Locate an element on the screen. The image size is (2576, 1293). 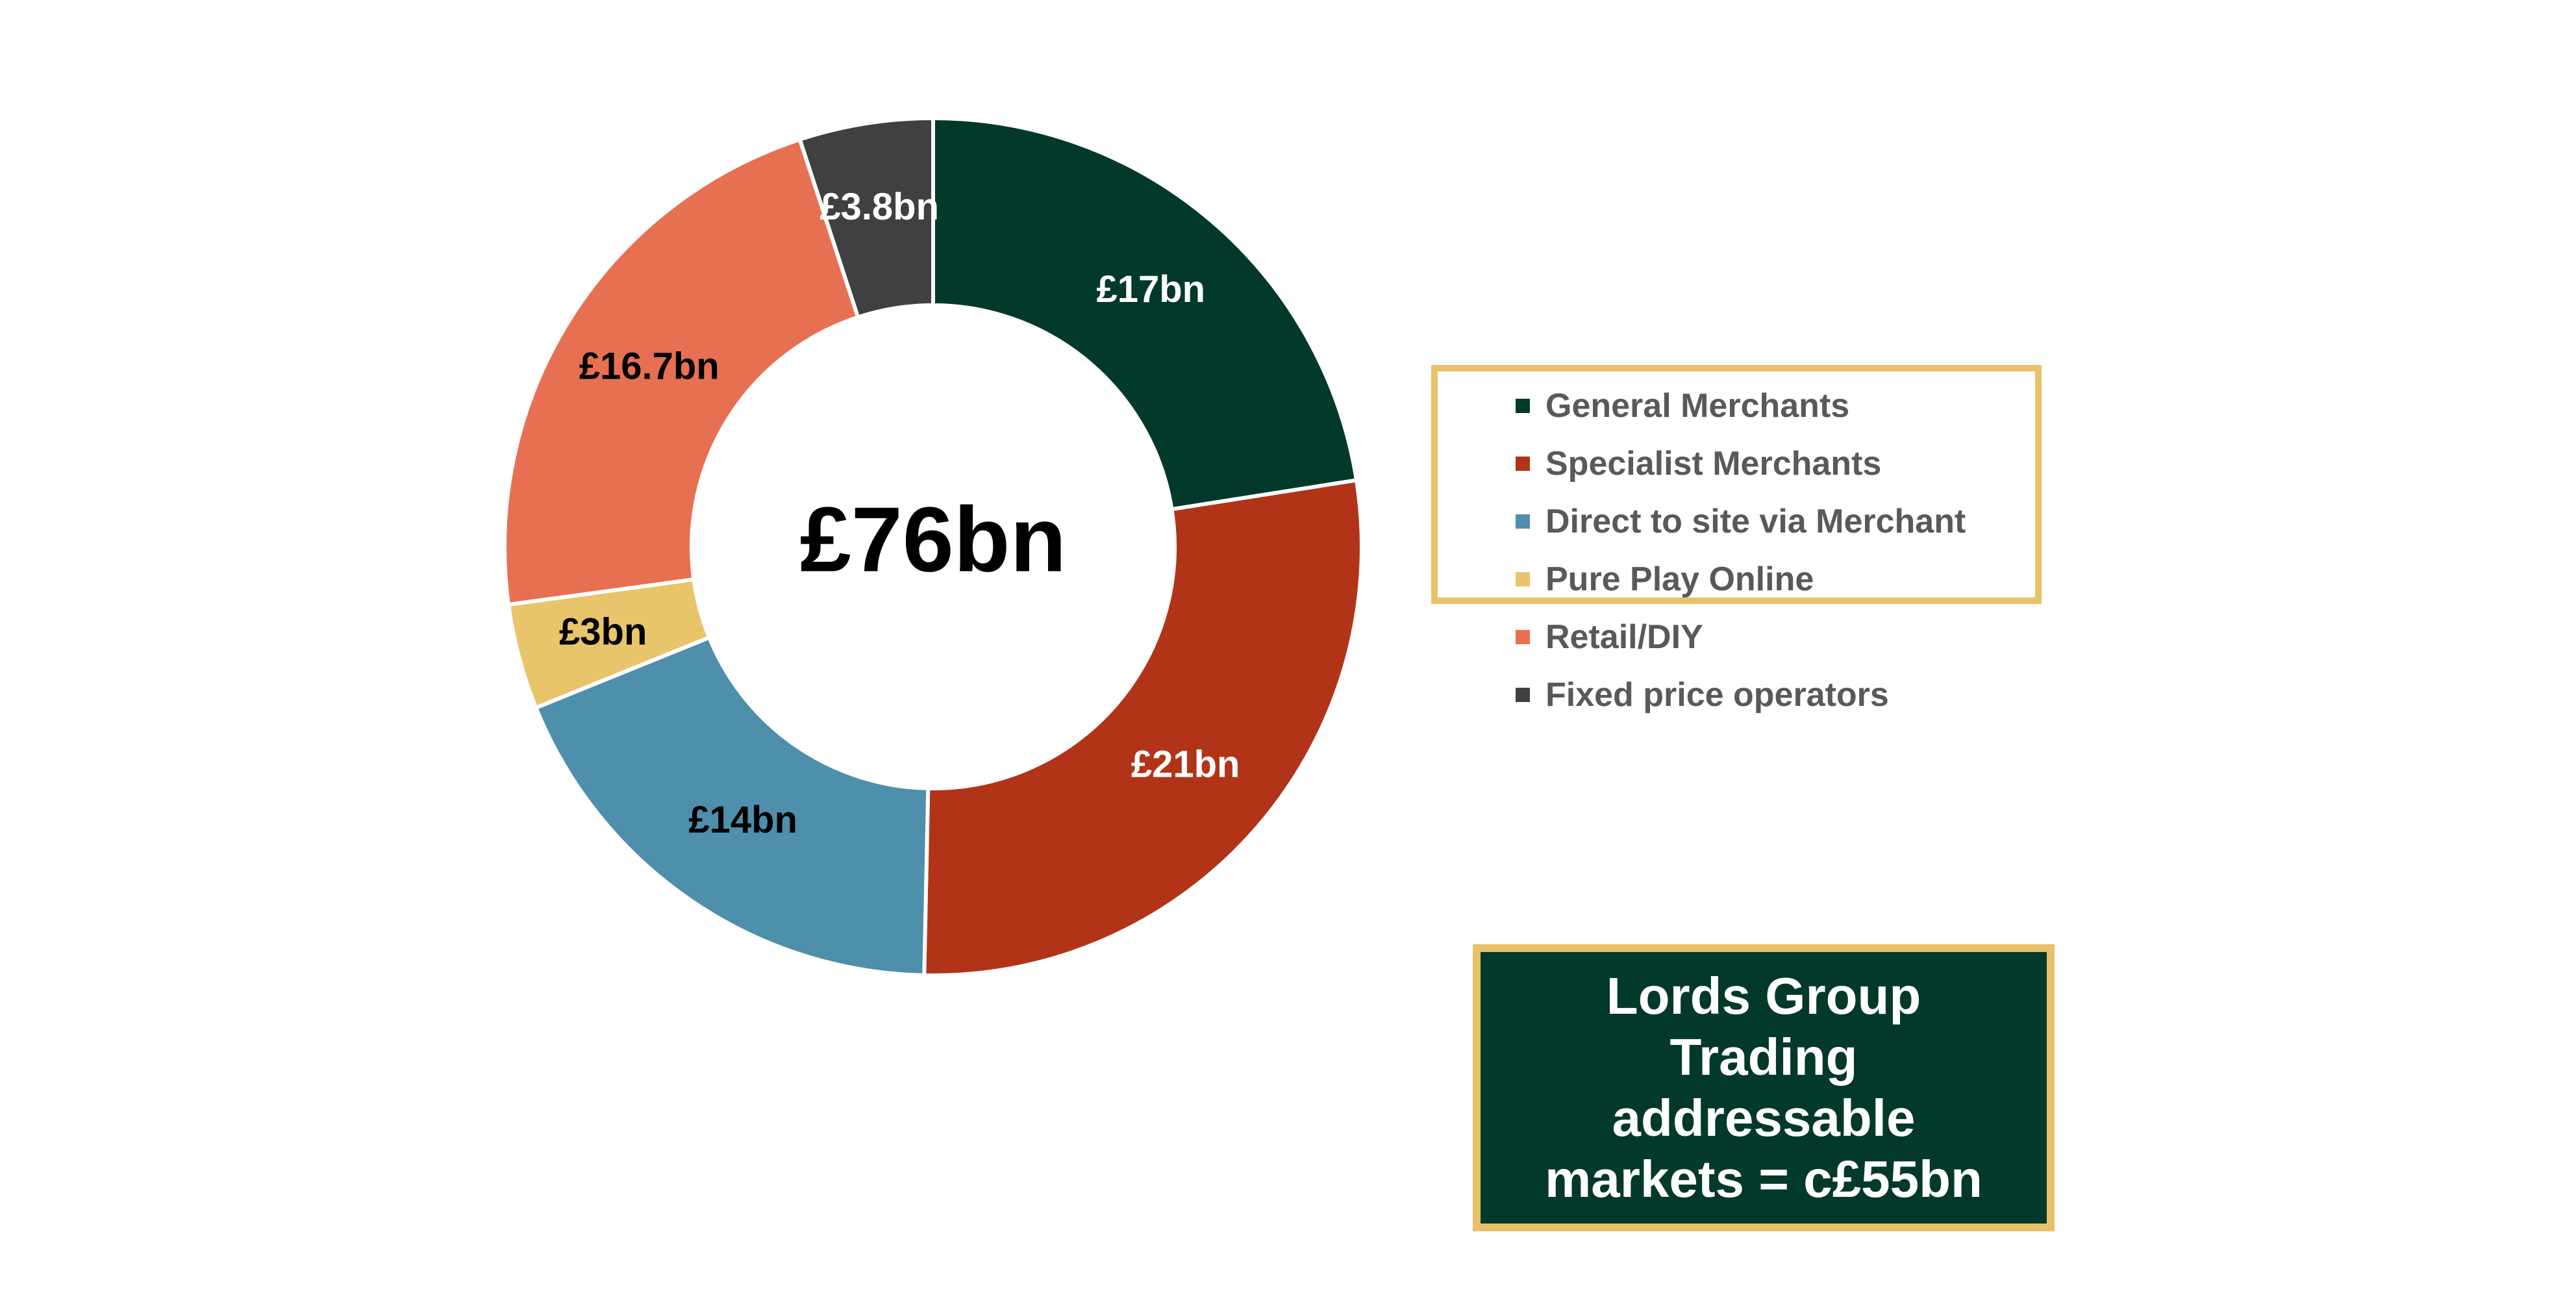
data-label: £3.8bn is located at coordinates (879, 207).